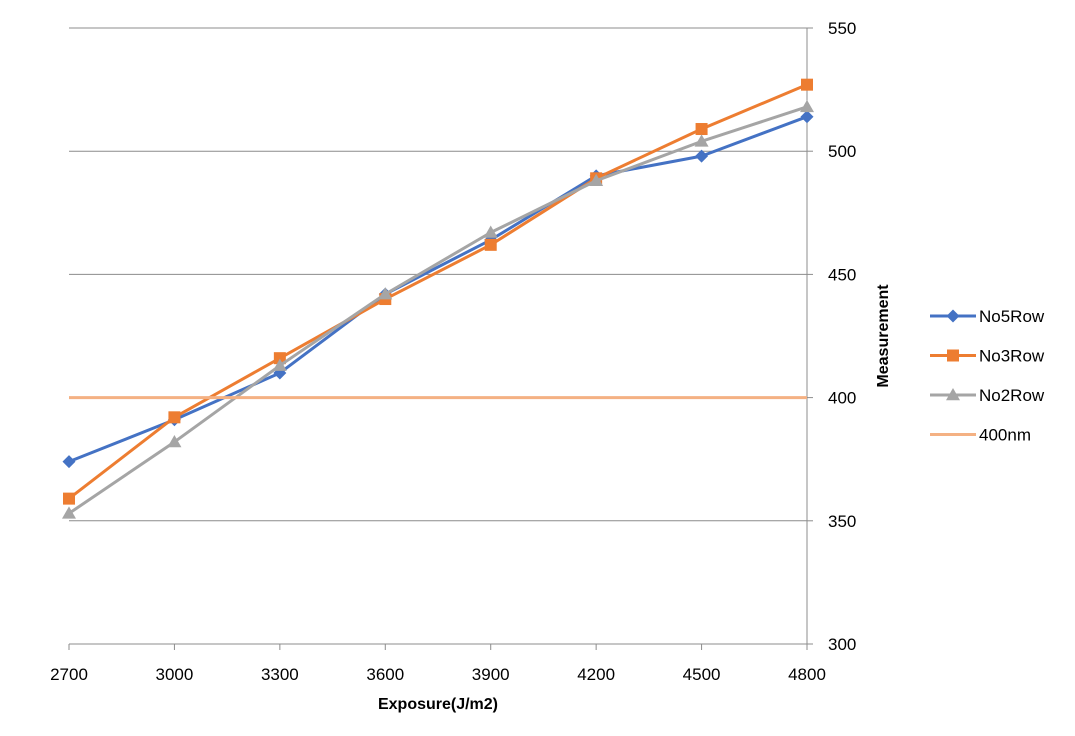 Image resolution: width=1075 pixels, height=736 pixels. Describe the element at coordinates (842, 644) in the screenshot. I see `y-tick-label-300: 300` at that location.